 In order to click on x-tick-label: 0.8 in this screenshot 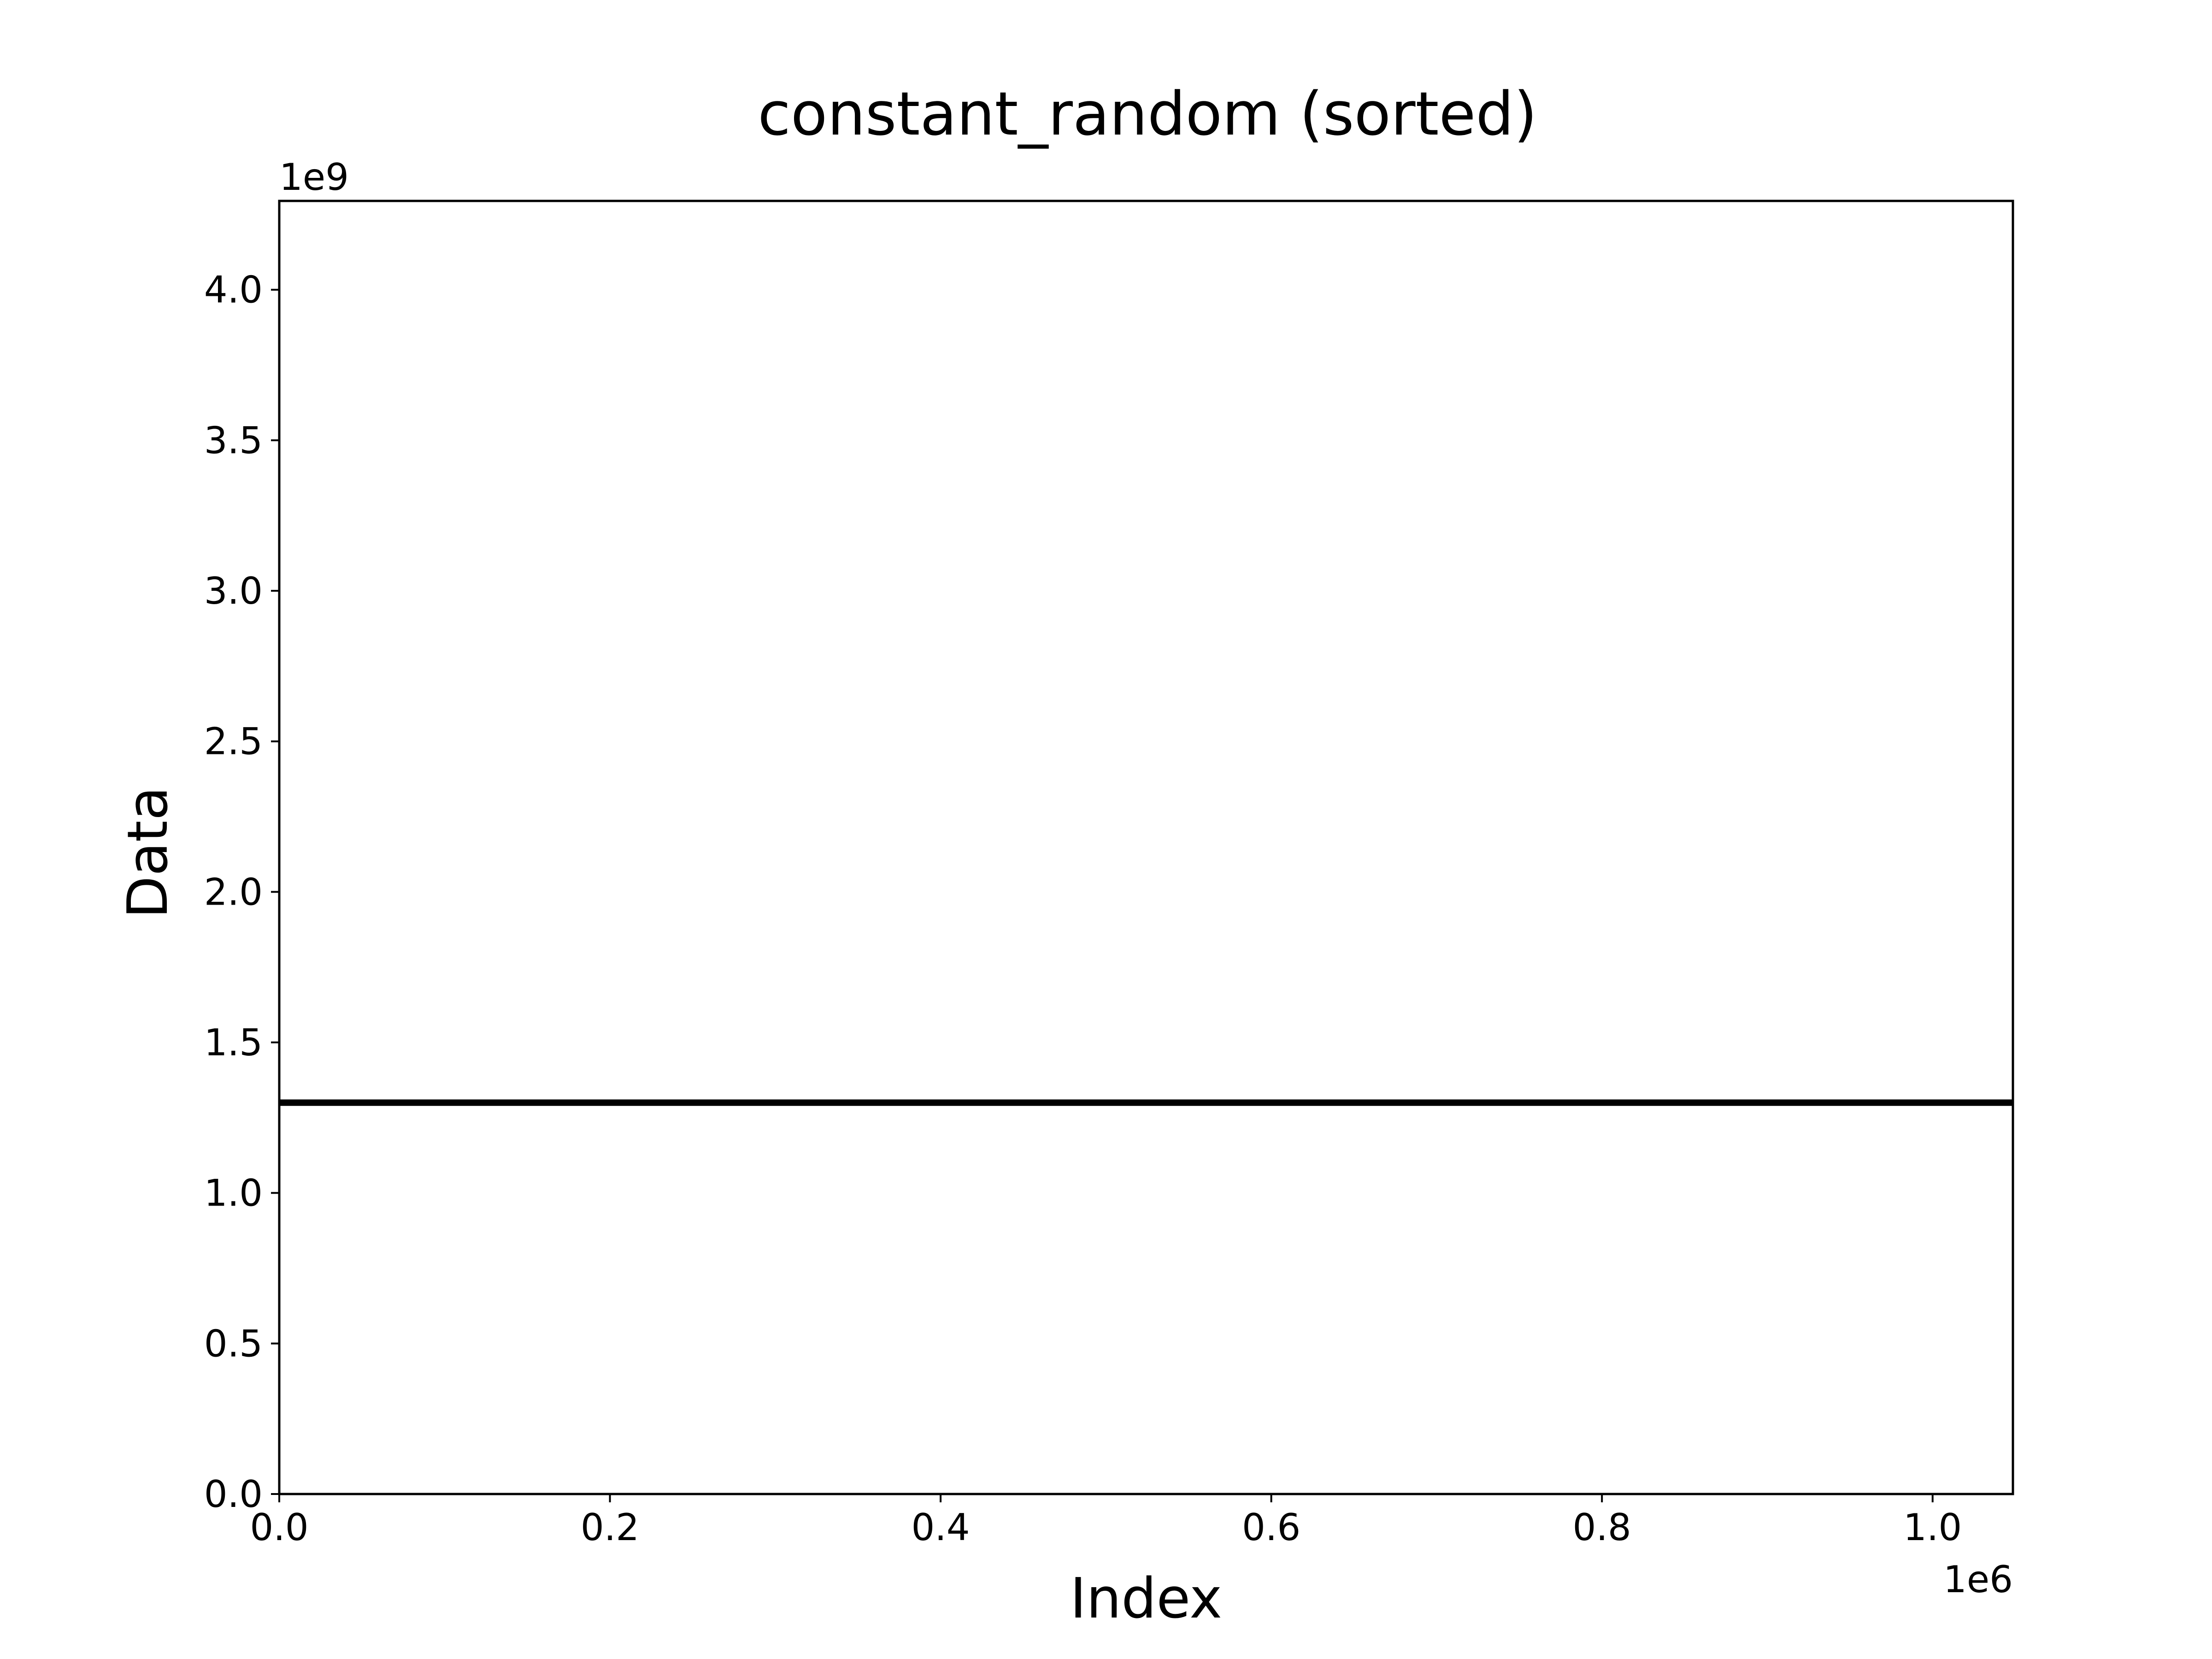, I will do `click(1602, 1527)`.